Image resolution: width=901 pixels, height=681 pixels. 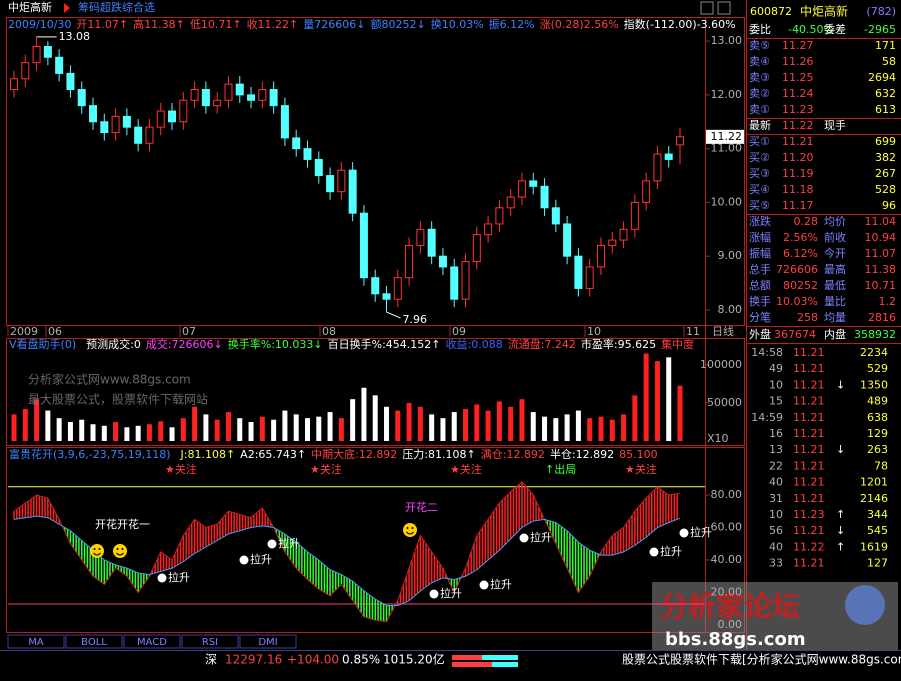 What do you see at coordinates (881, 11) in the screenshot?
I see `count: (782)` at bounding box center [881, 11].